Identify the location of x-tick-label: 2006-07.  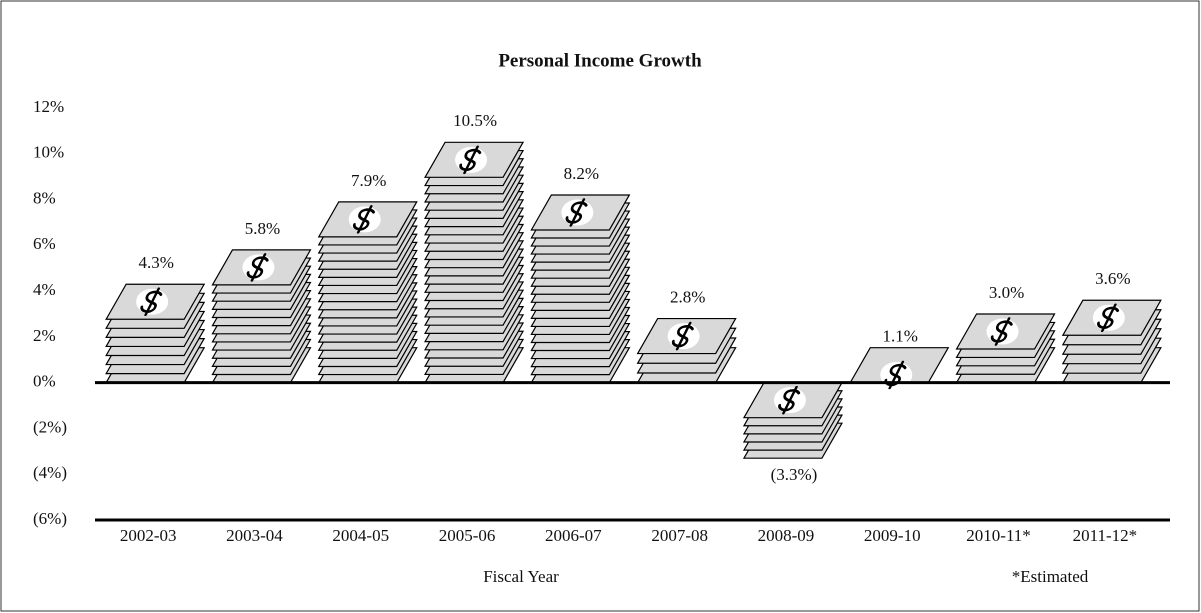
(573, 535).